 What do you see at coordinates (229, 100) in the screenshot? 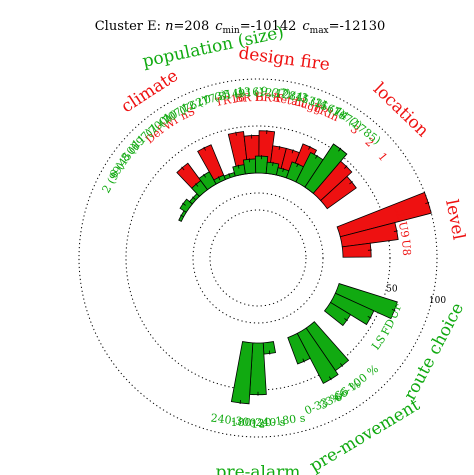
I see `category-label: TR16` at bounding box center [229, 100].